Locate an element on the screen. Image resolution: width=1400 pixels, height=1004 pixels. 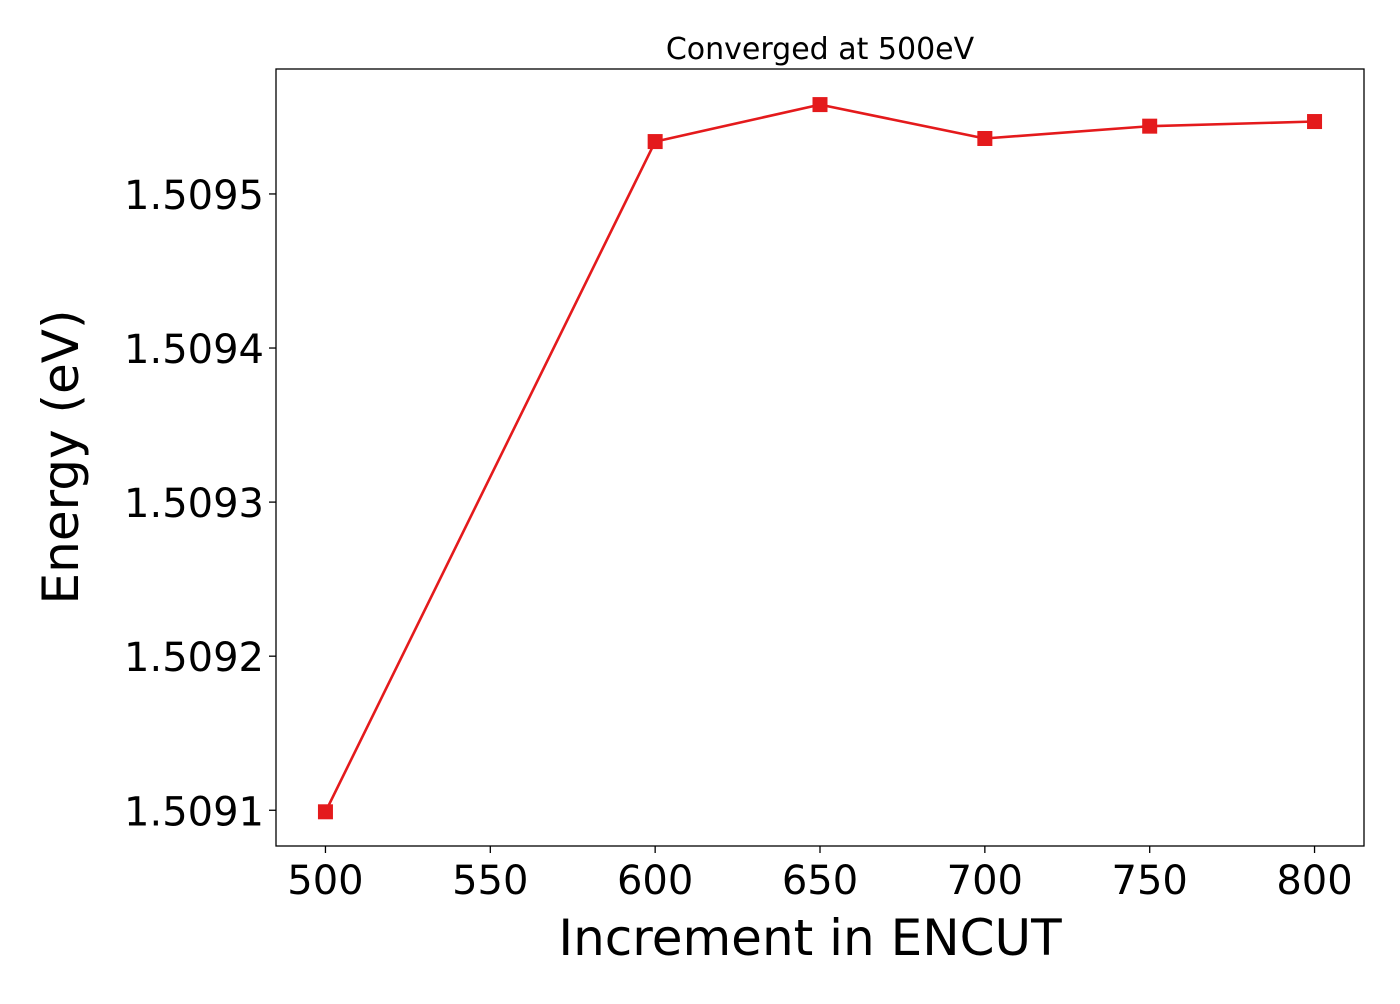
y-tick-label: 1.5091 is located at coordinates (194, 812).